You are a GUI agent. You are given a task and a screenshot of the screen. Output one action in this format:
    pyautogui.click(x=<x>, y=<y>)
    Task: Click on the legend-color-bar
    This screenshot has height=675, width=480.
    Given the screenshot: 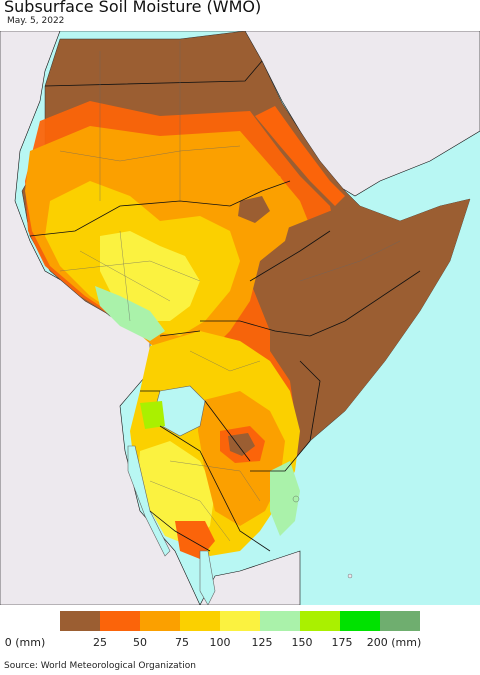 What is the action you would take?
    pyautogui.click(x=240, y=621)
    